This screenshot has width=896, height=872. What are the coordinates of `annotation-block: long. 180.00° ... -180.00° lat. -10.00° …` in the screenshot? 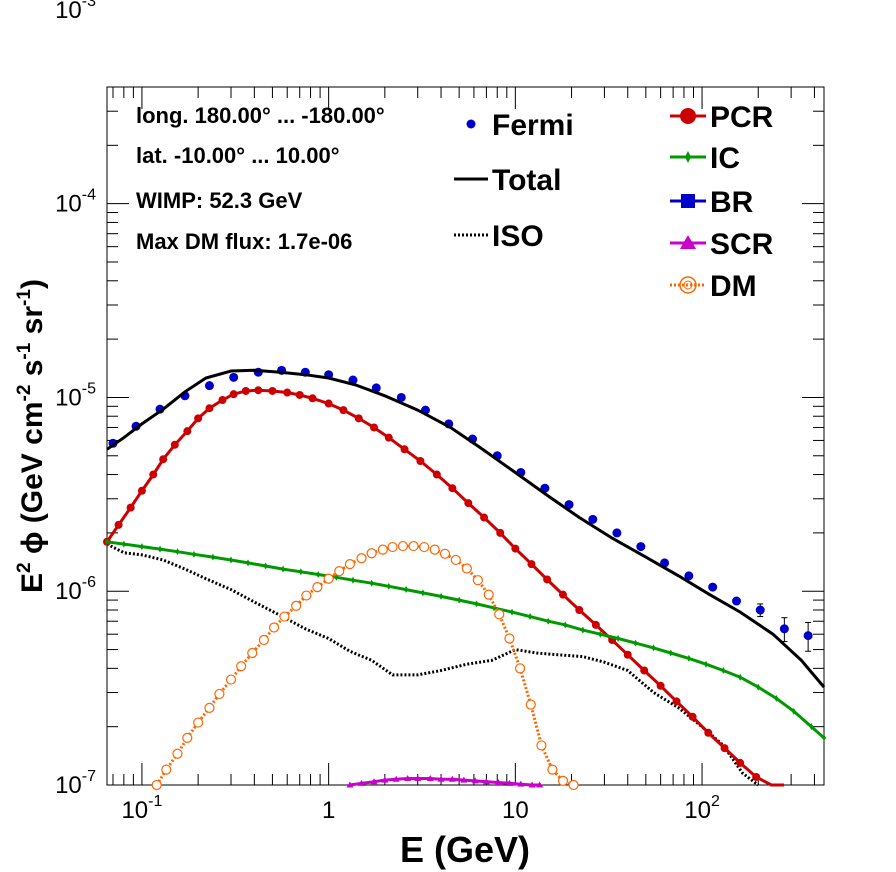 It's located at (260, 178).